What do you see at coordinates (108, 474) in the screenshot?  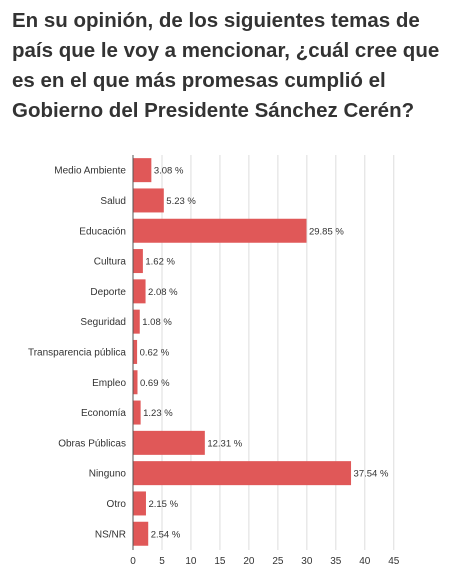 I see `category-label: Ninguno` at bounding box center [108, 474].